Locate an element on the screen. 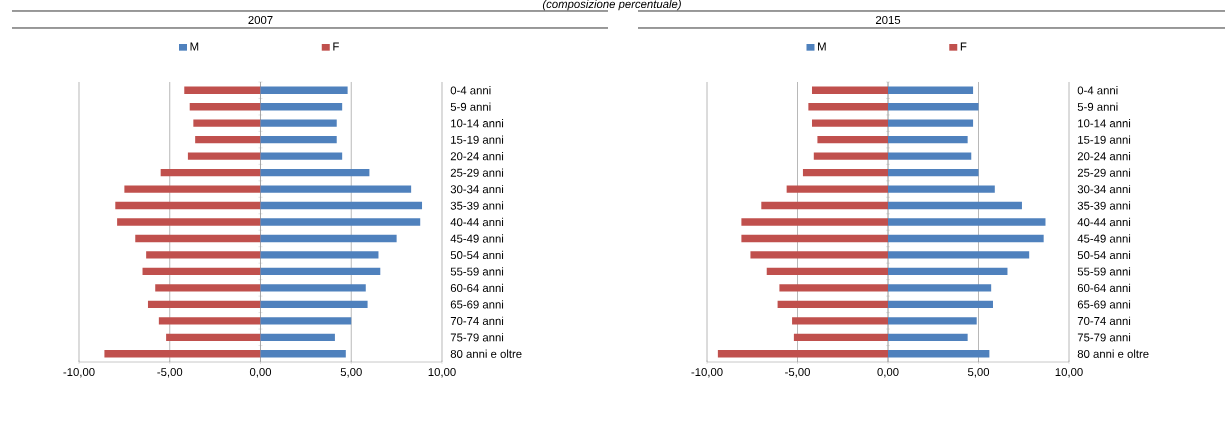  chart-title: 2007 is located at coordinates (260, 20).